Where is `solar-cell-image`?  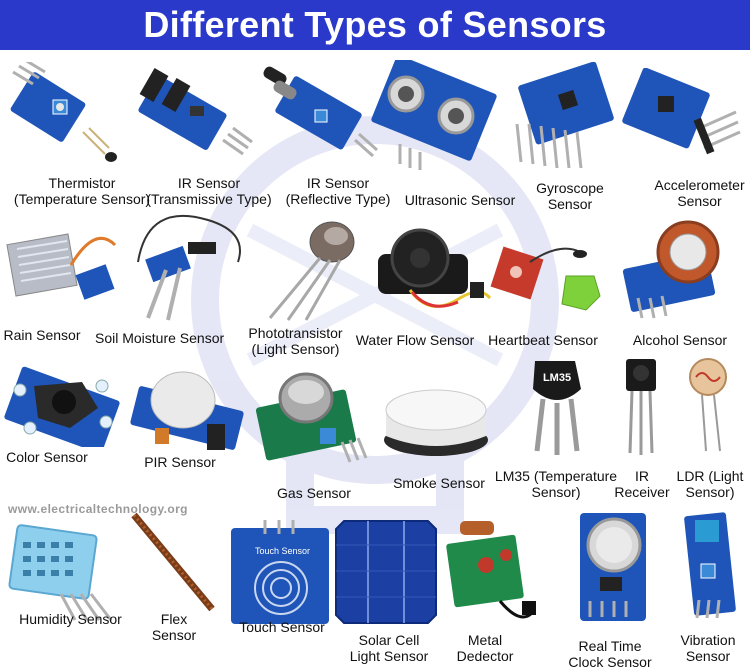 solar-cell-image is located at coordinates (386, 572).